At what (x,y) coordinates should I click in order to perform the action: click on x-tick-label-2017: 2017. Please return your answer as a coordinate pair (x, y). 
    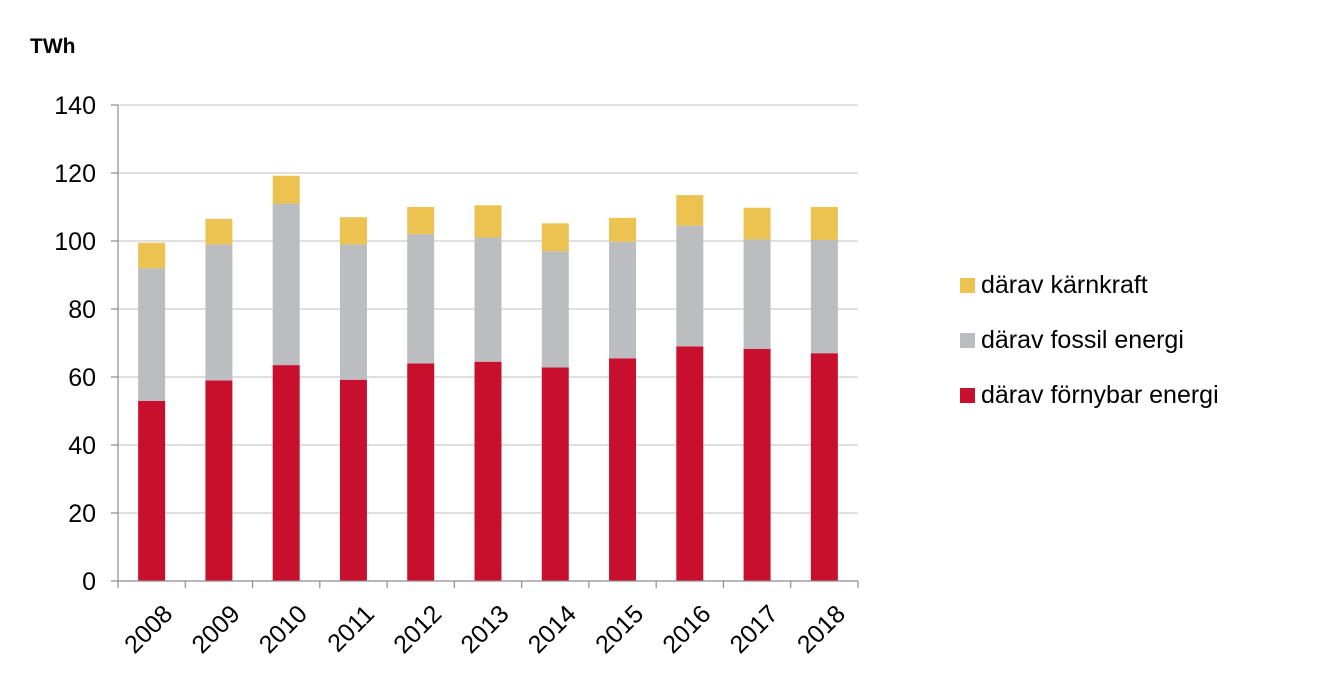
    Looking at the image, I should click on (754, 629).